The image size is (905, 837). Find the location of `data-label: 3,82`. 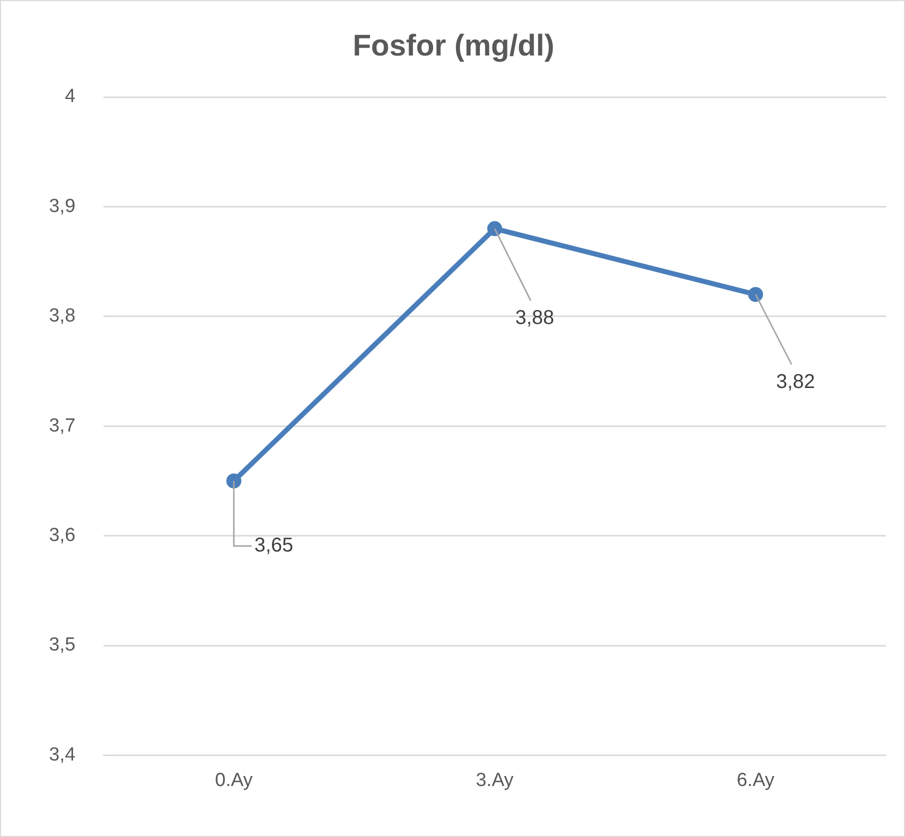

data-label: 3,82 is located at coordinates (796, 381).